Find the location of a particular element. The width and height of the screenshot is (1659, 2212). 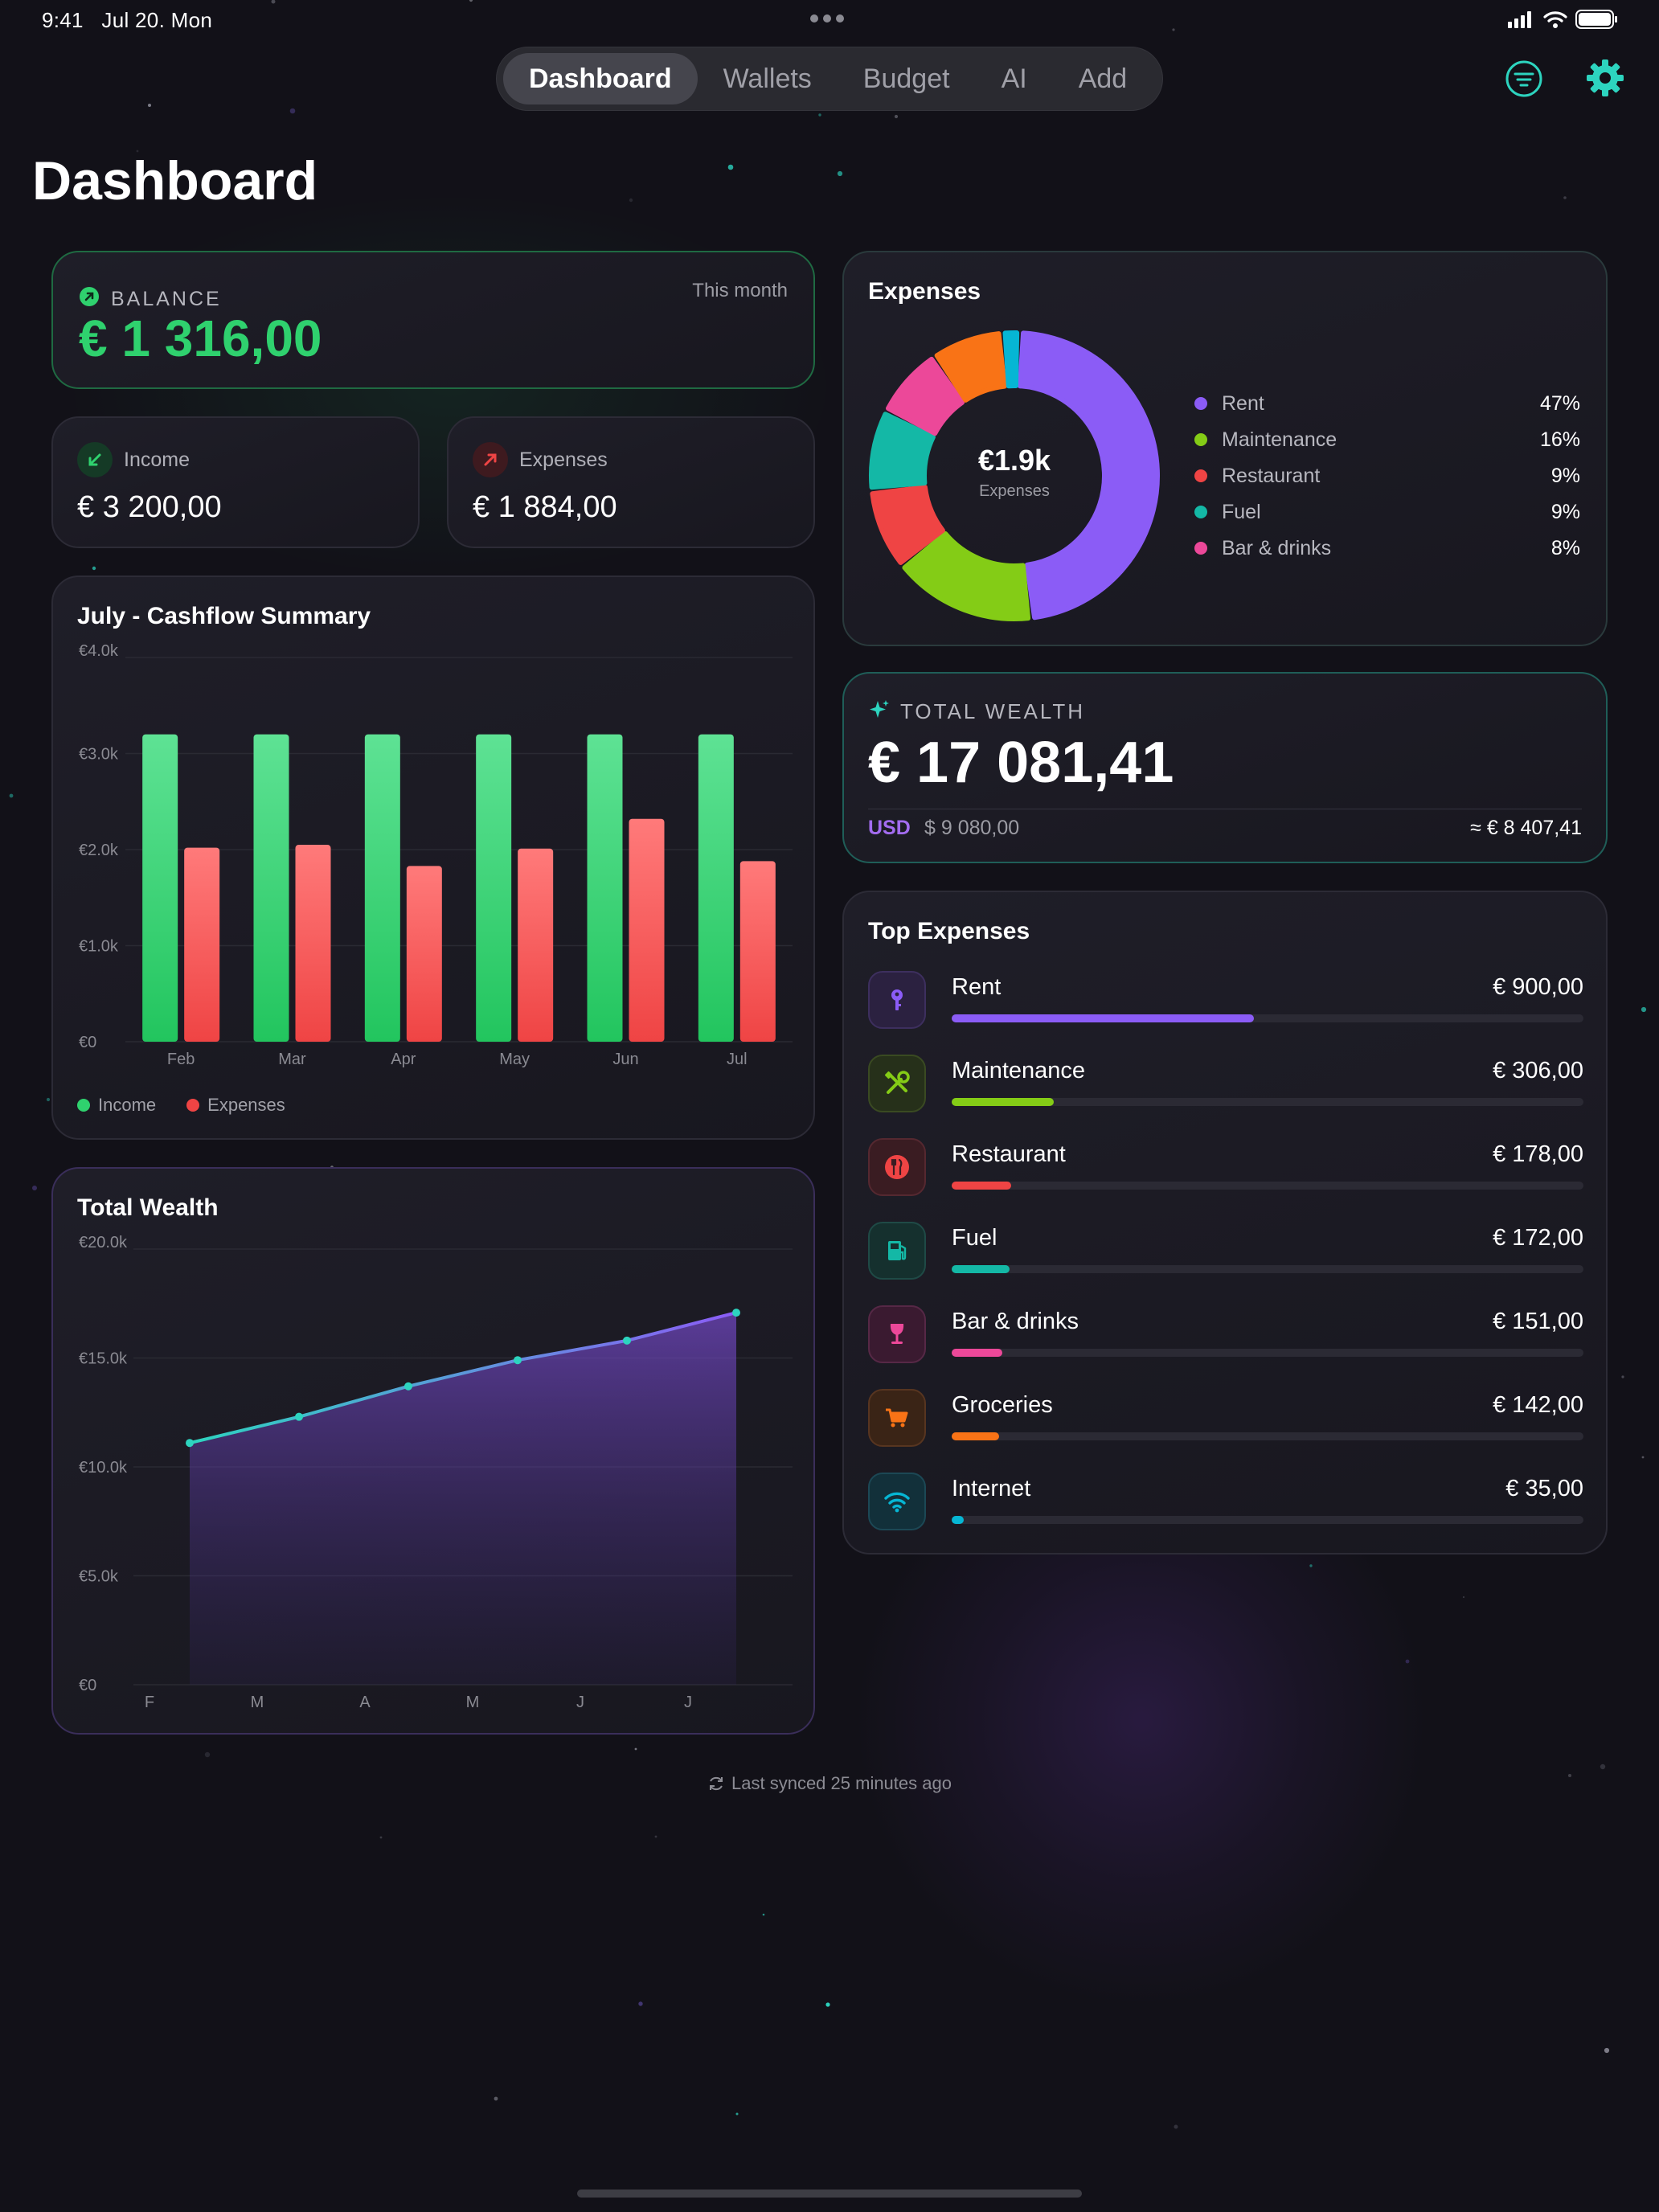

expense-row-rent: Rent € 900,00 is located at coordinates (1225, 1000).